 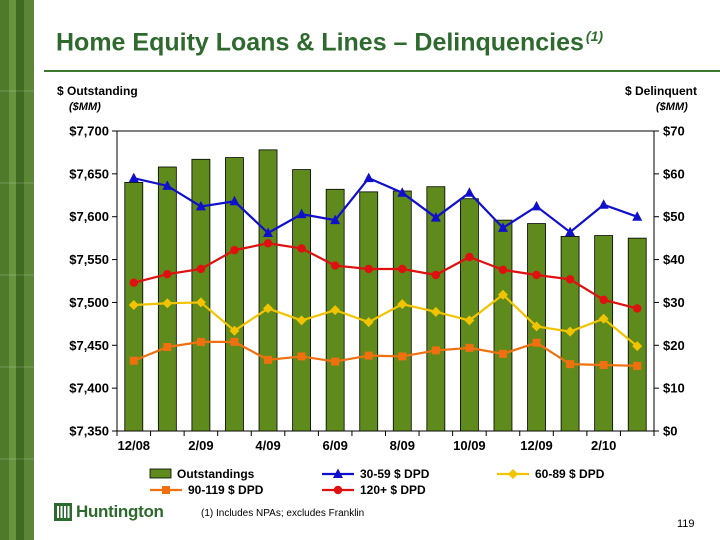 What do you see at coordinates (670, 431) in the screenshot?
I see `right-axis-tick-label: $0` at bounding box center [670, 431].